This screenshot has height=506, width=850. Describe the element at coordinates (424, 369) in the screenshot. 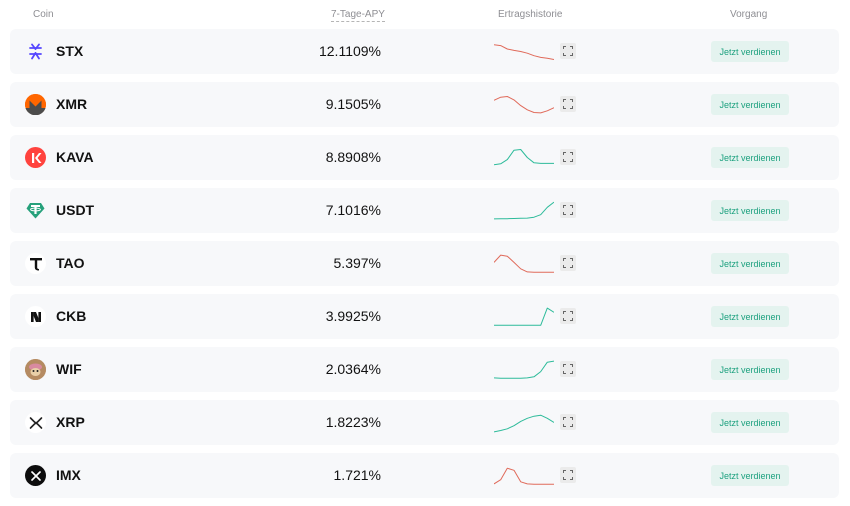

I see `coin-row: WIF 2.0364% Jetzt verdienen` at that location.